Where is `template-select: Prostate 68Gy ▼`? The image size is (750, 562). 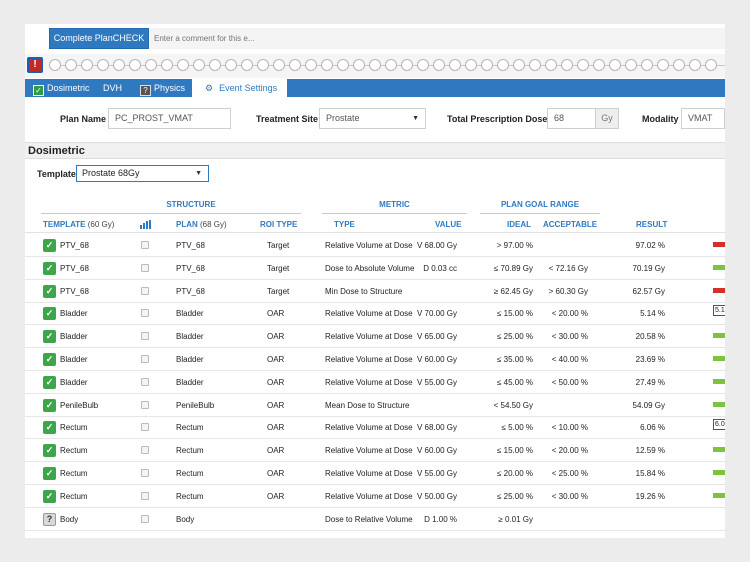
template-select: Prostate 68Gy ▼ is located at coordinates (142, 173).